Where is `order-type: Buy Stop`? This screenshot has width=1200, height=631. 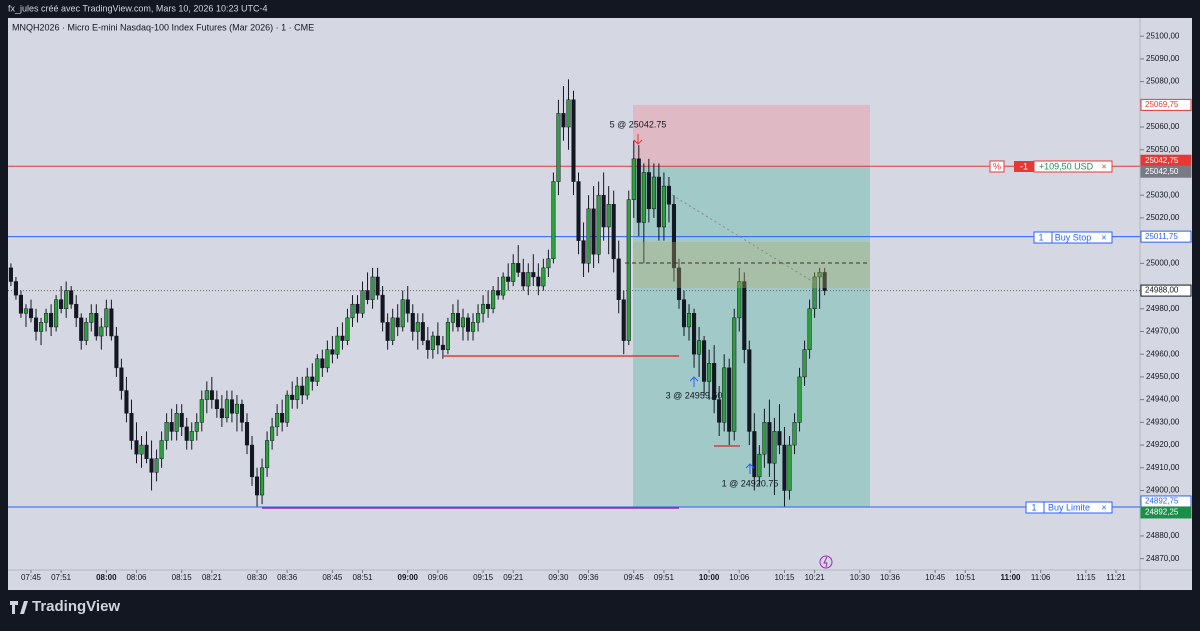 order-type: Buy Stop is located at coordinates (1073, 237).